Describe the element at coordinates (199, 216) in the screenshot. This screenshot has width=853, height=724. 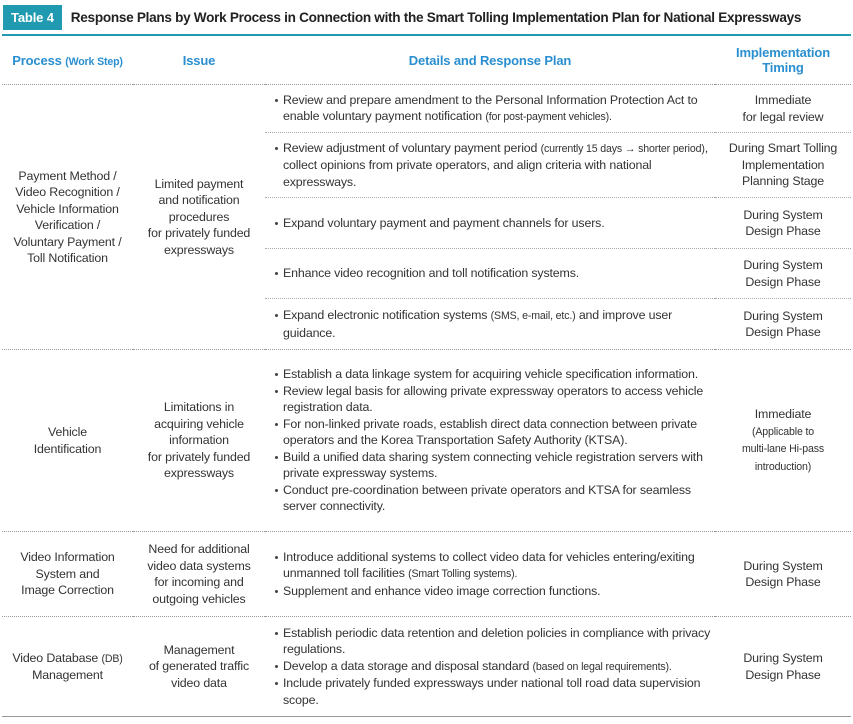
I see `text: procedures` at that location.